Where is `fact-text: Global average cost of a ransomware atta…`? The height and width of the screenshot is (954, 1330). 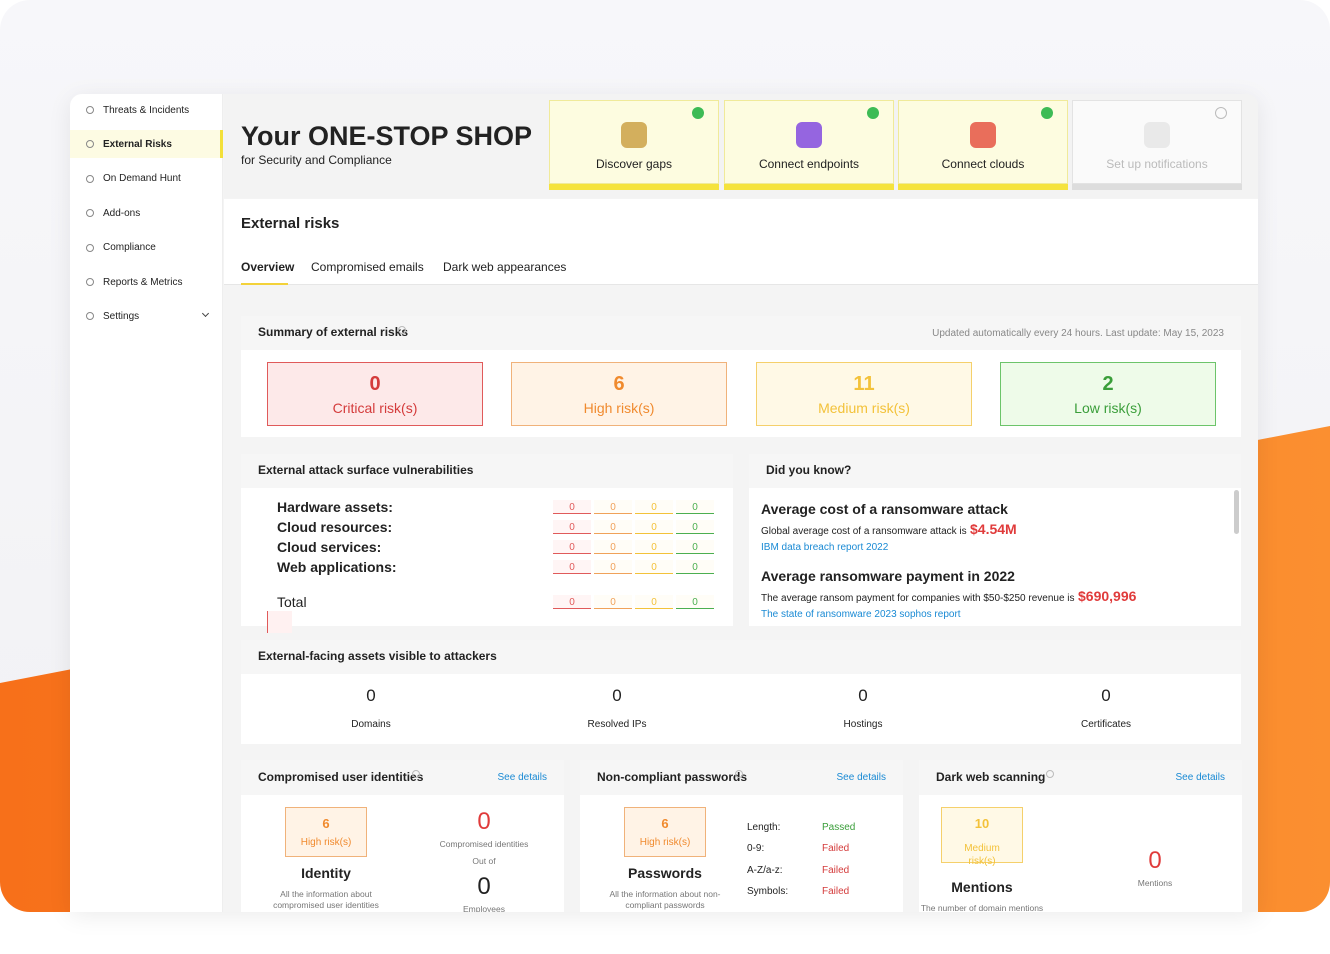 fact-text: Global average cost of a ransomware atta… is located at coordinates (864, 531).